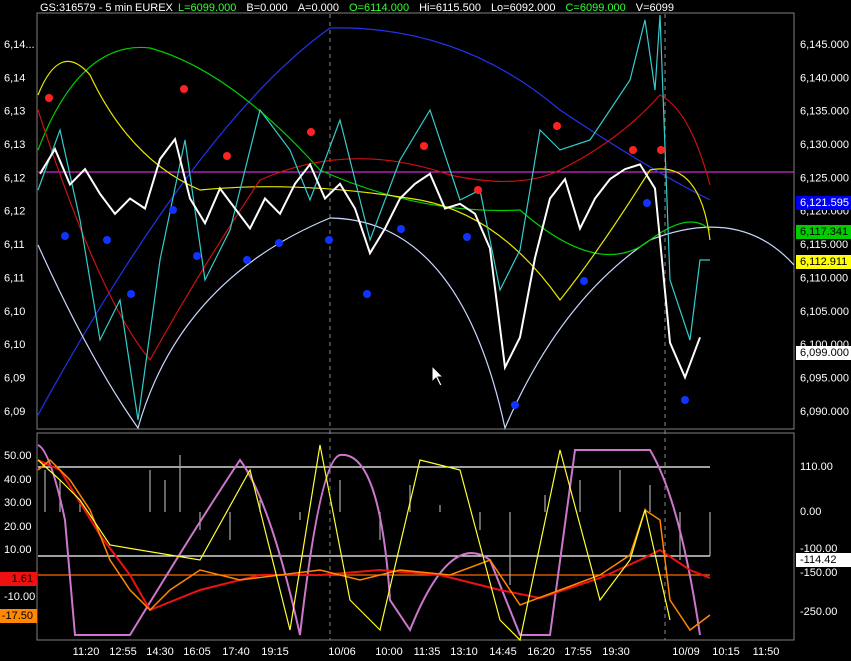  What do you see at coordinates (824, 178) in the screenshot?
I see `price-right-label: 6,125.000` at bounding box center [824, 178].